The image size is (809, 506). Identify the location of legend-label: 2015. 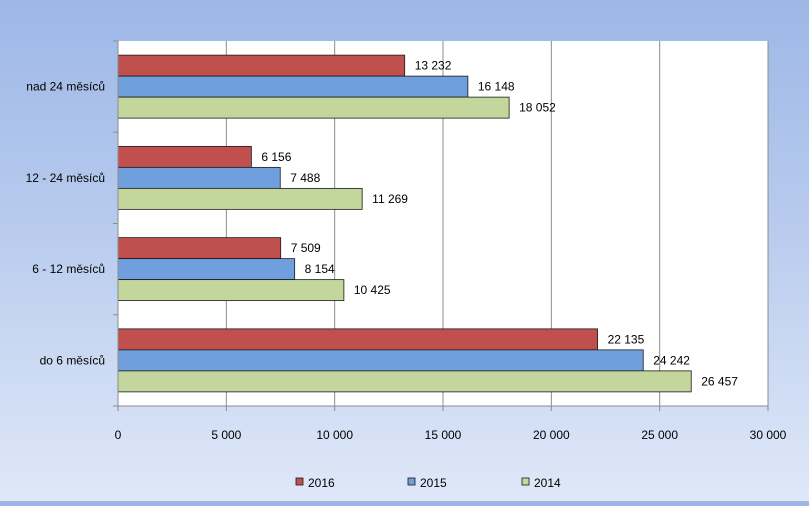
(433, 483).